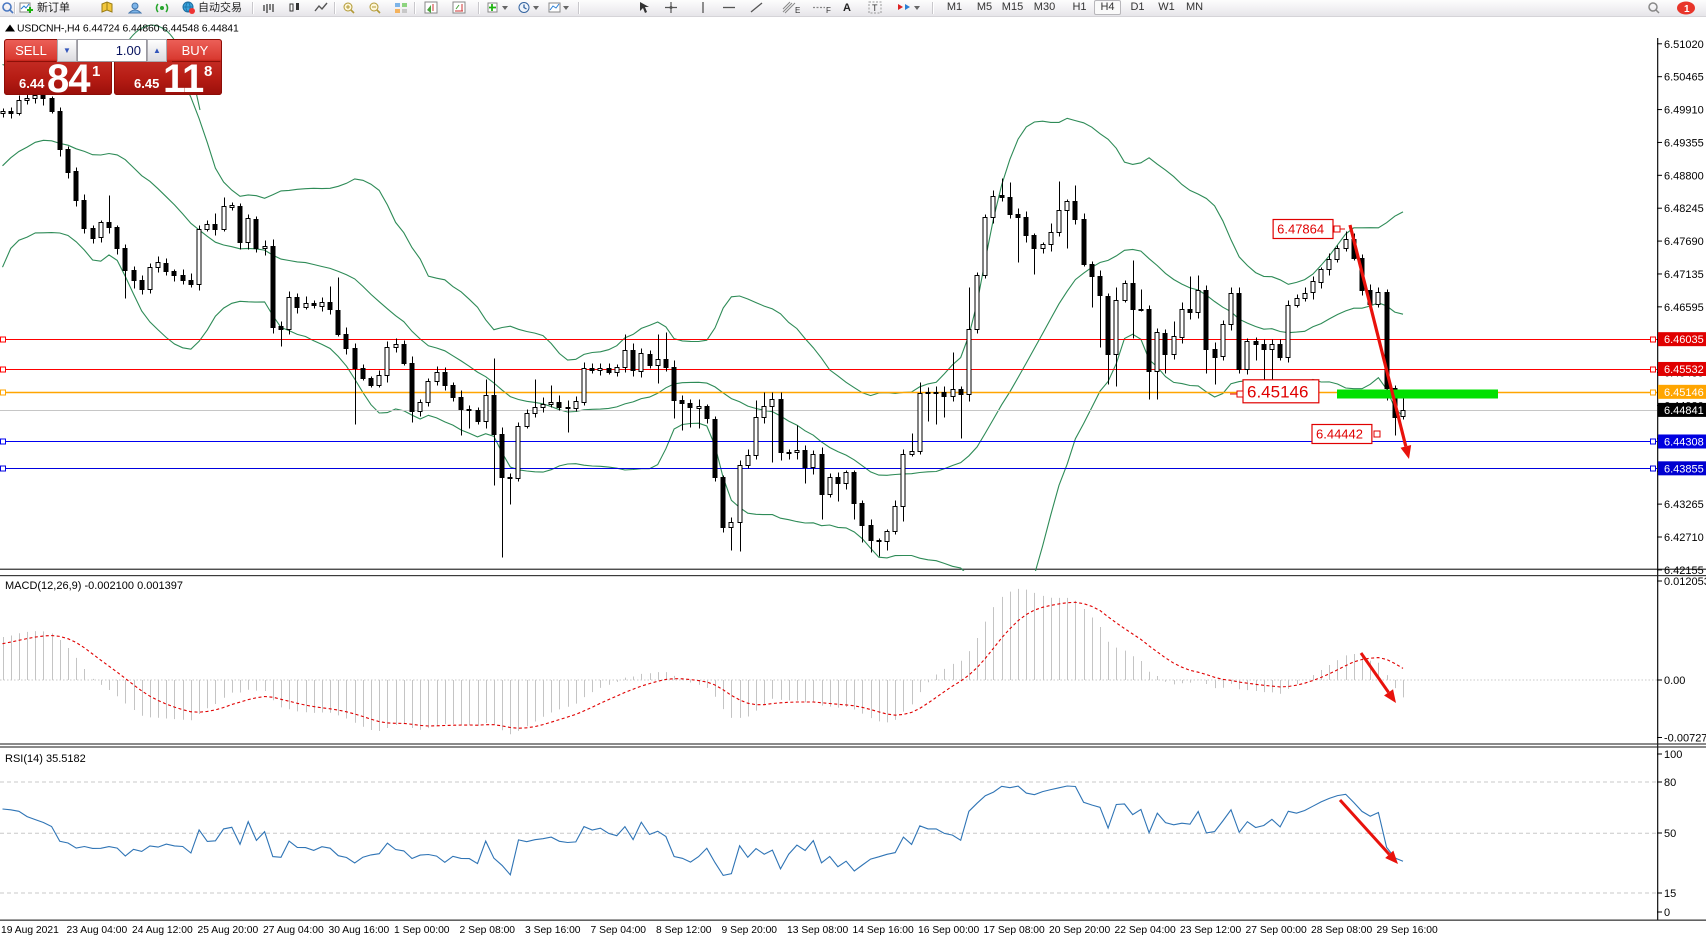 The width and height of the screenshot is (1706, 940). I want to click on svg-text: 15, so click(1670, 894).